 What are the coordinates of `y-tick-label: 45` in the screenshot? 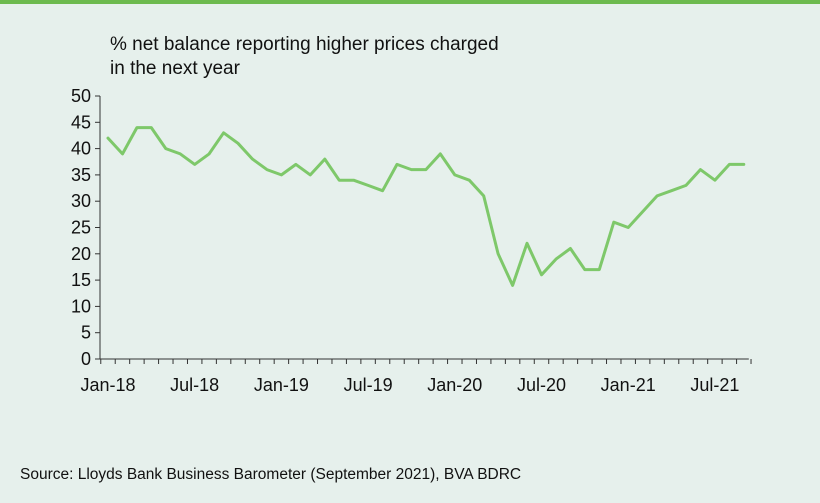 It's located at (81, 122).